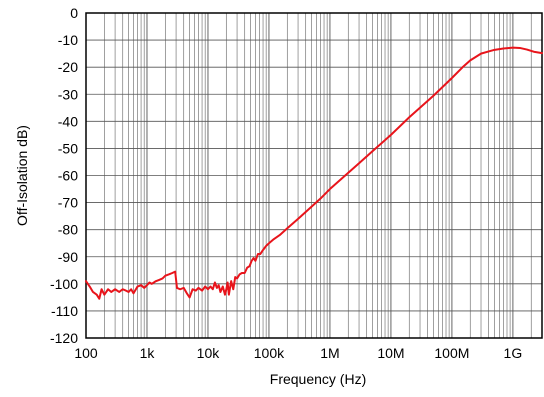 This screenshot has width=544, height=397. Describe the element at coordinates (329, 353) in the screenshot. I see `x-tick-label: 1M` at that location.